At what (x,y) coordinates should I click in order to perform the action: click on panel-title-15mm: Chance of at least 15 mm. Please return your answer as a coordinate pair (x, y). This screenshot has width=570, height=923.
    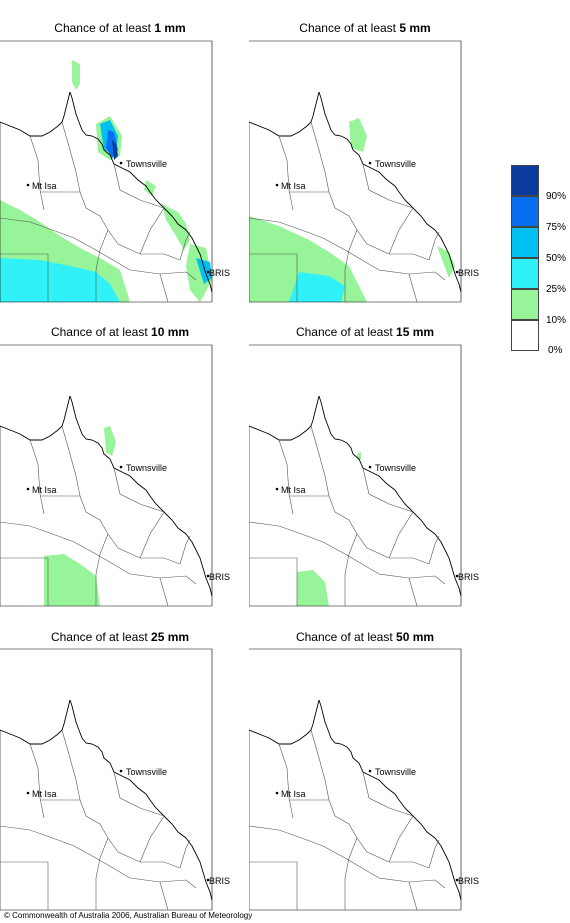
    Looking at the image, I should click on (365, 332).